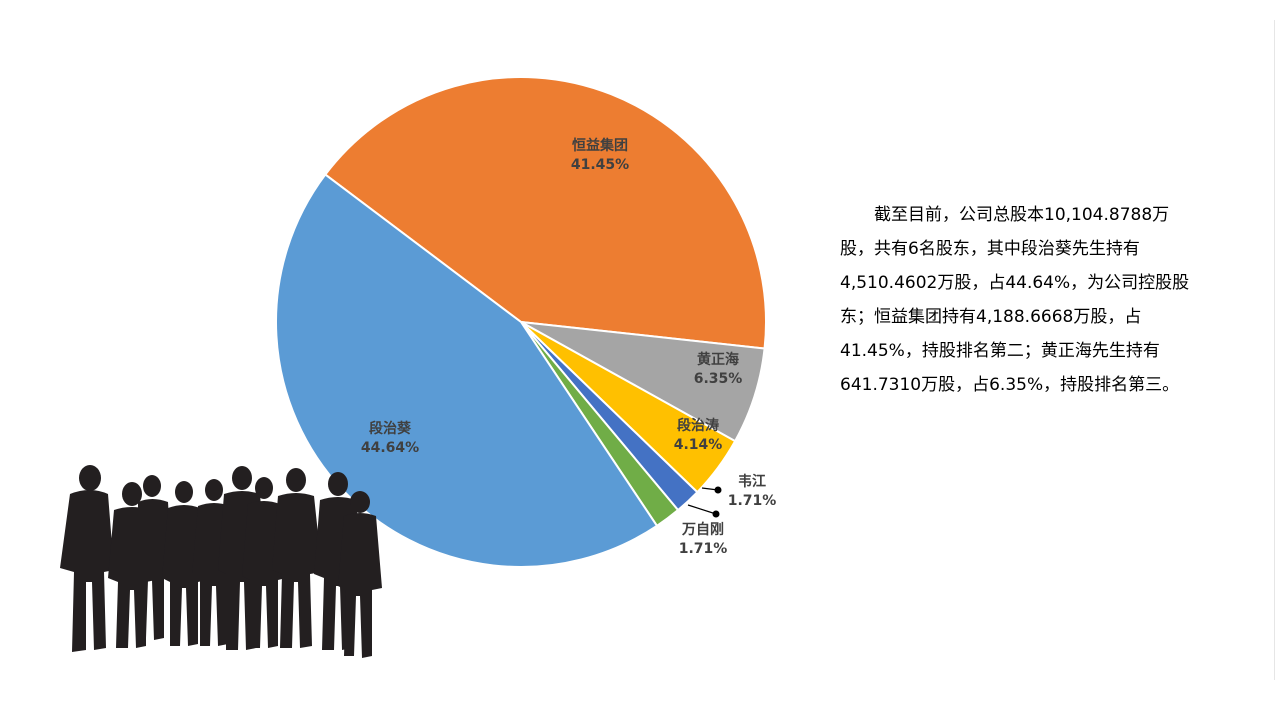 The image size is (1279, 702). What do you see at coordinates (702, 509) in the screenshot?
I see `leader-line` at bounding box center [702, 509].